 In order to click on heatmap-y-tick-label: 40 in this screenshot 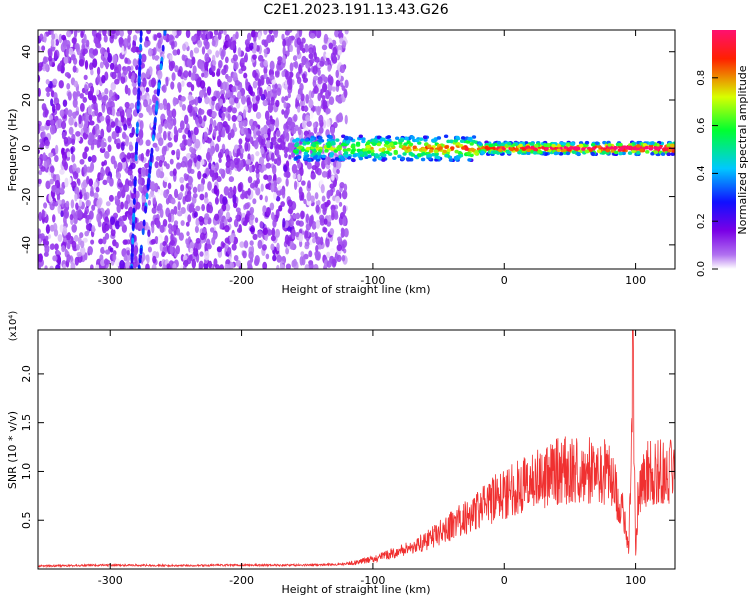, I will do `click(26, 52)`.